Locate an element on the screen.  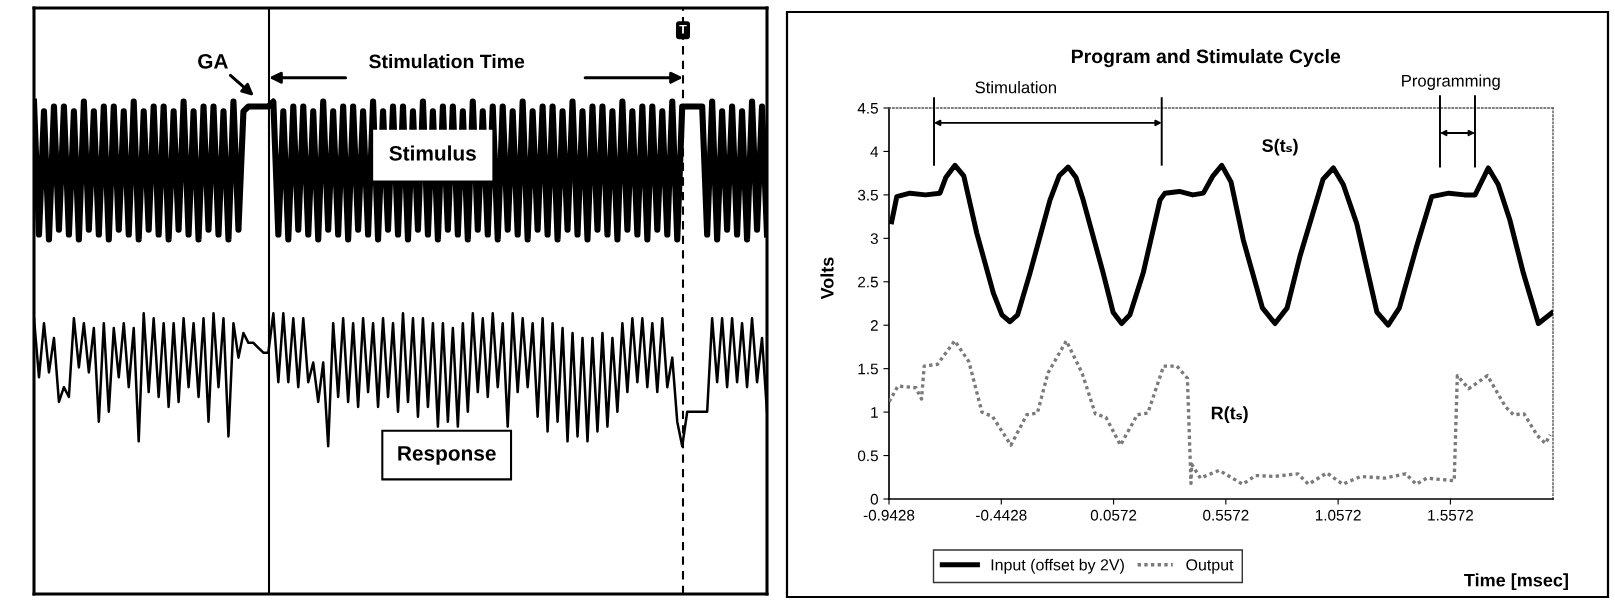
y-axis-title: Volts is located at coordinates (827, 278).